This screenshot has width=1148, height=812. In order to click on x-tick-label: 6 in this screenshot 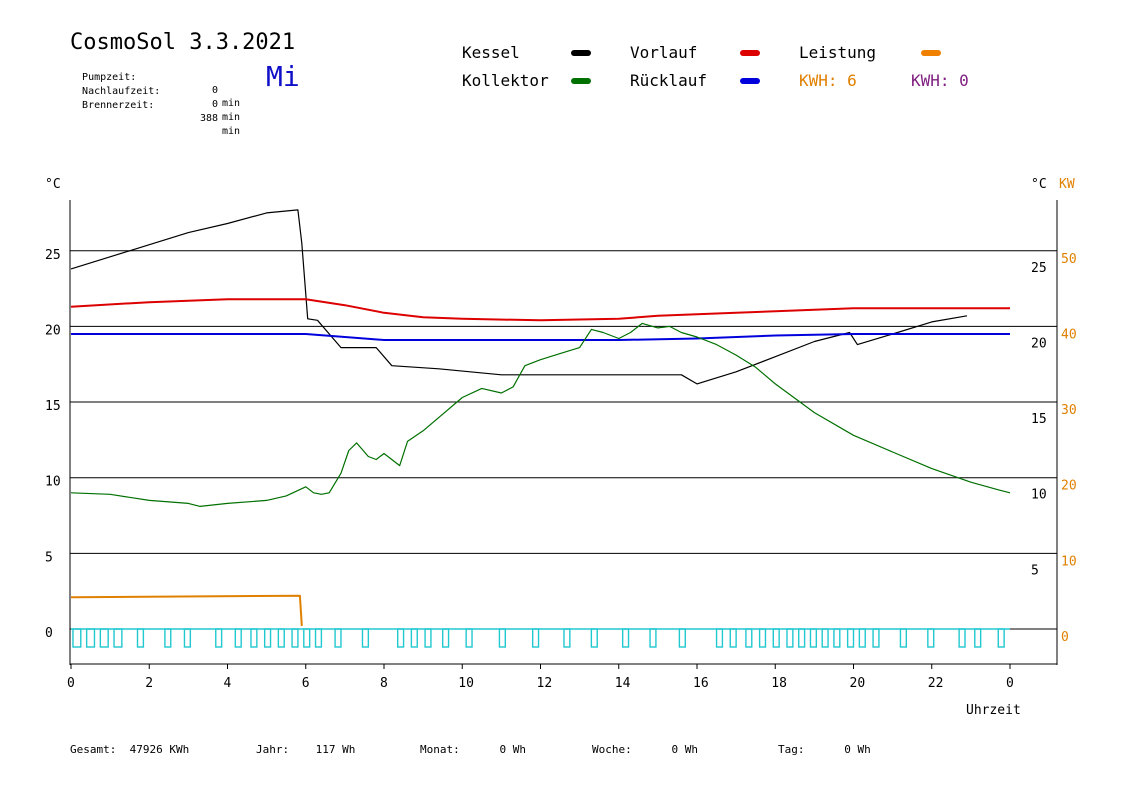, I will do `click(306, 683)`.